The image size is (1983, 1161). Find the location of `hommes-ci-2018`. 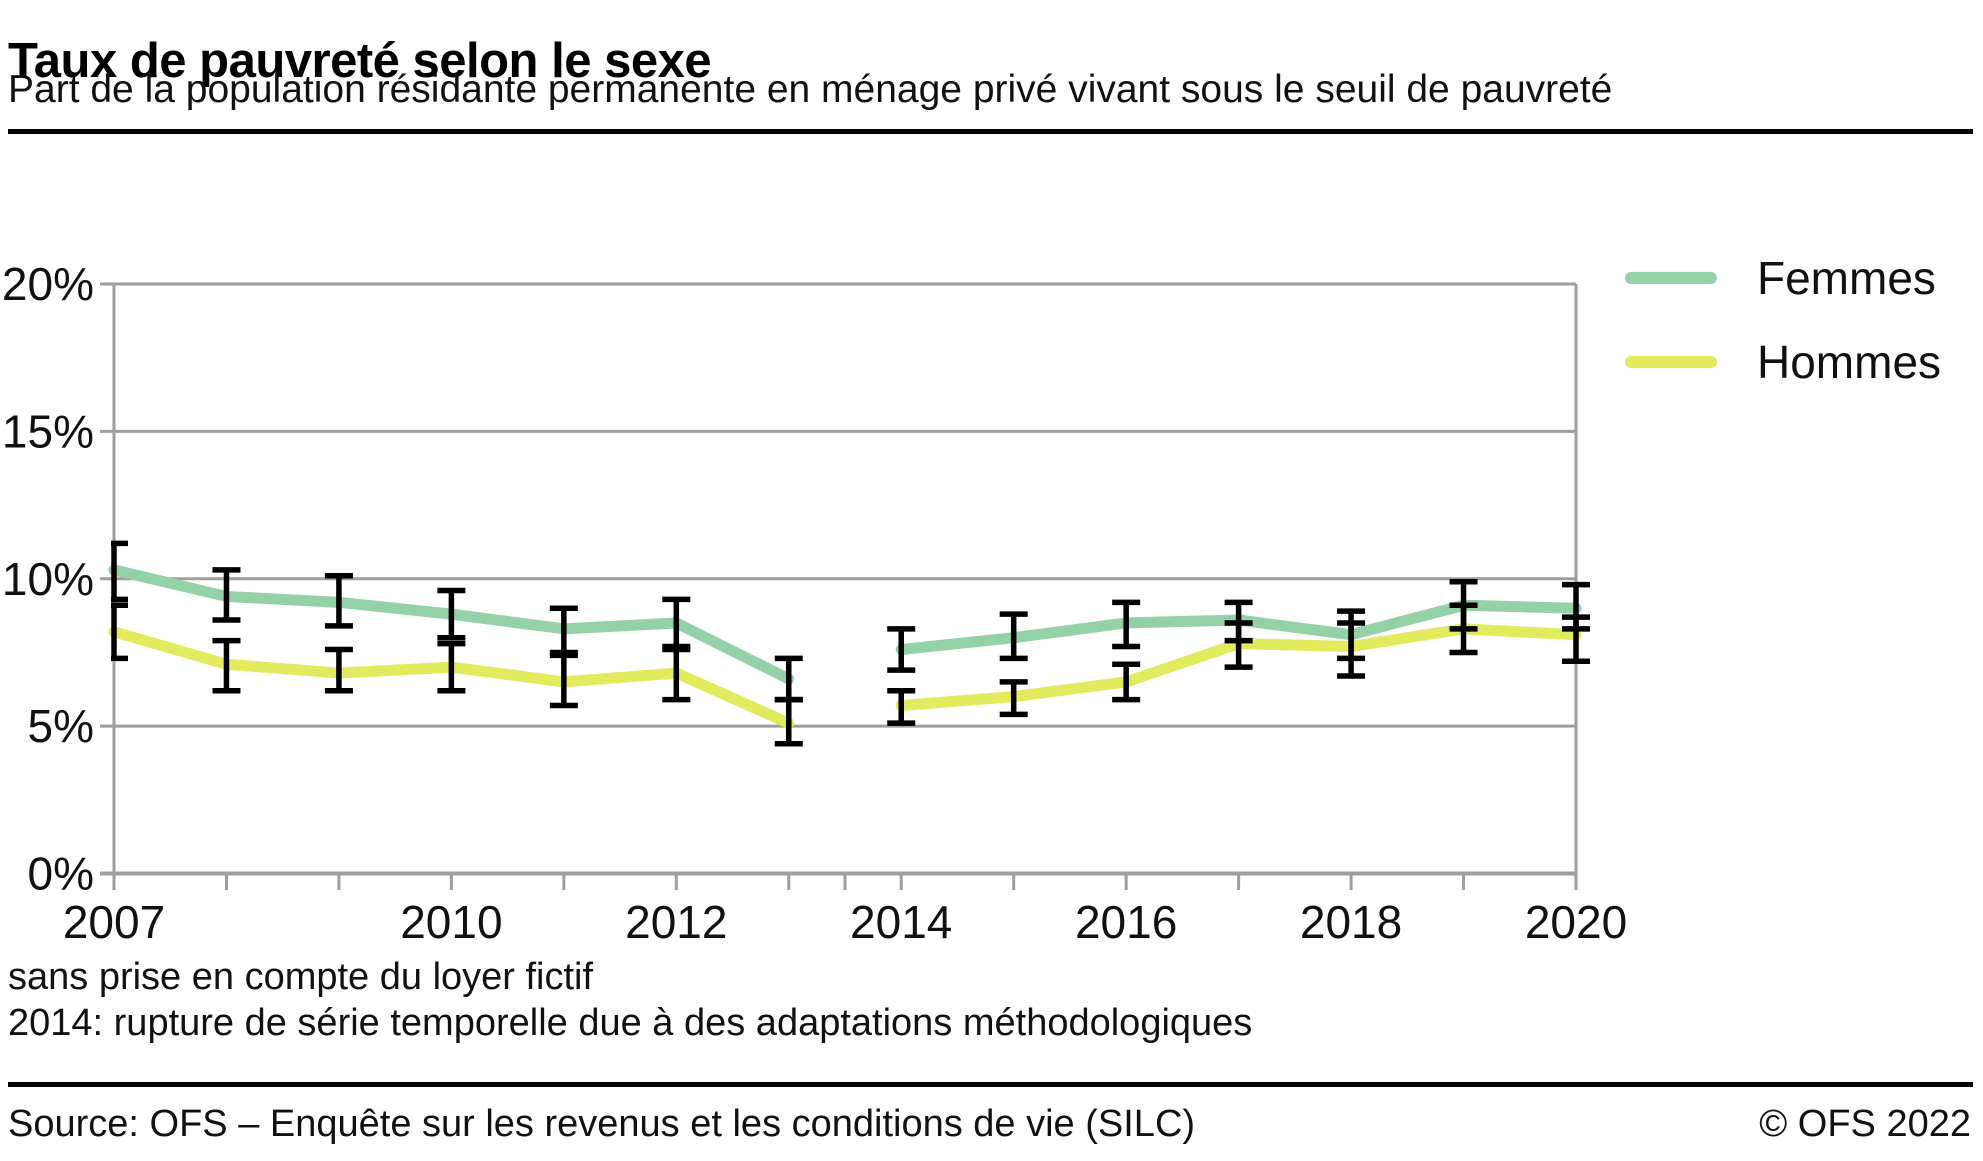

hommes-ci-2018 is located at coordinates (1351, 649).